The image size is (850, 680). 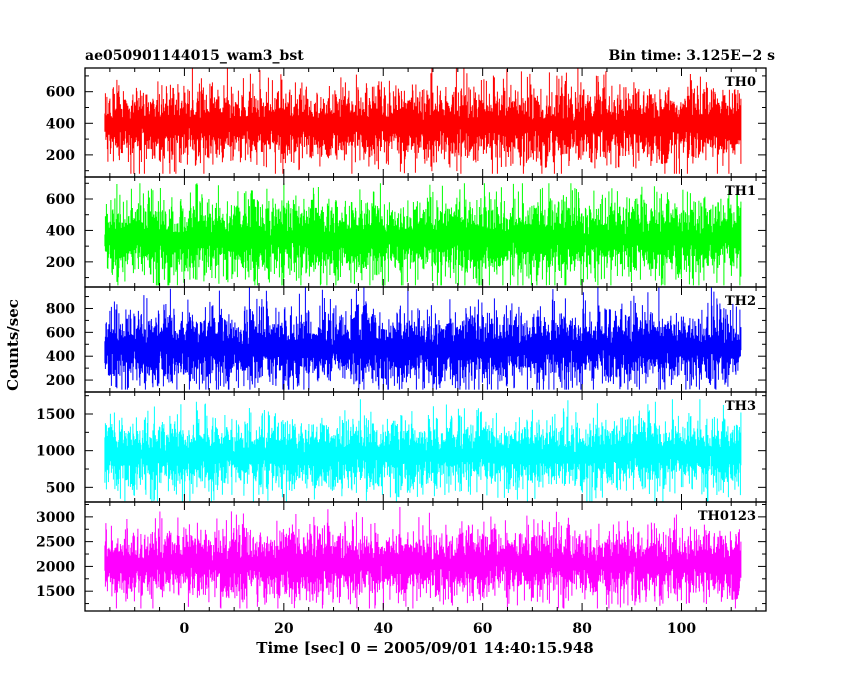 I want to click on panel-th1: 200 400 600 TH1, so click(x=406, y=232).